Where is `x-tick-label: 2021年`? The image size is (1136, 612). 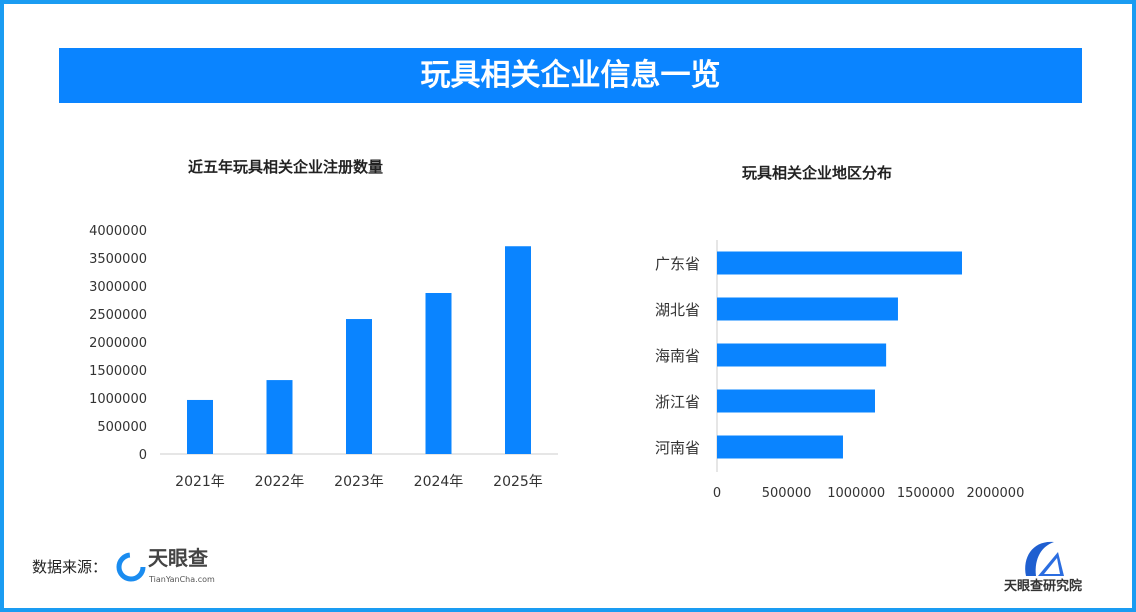 x-tick-label: 2021年 is located at coordinates (200, 482).